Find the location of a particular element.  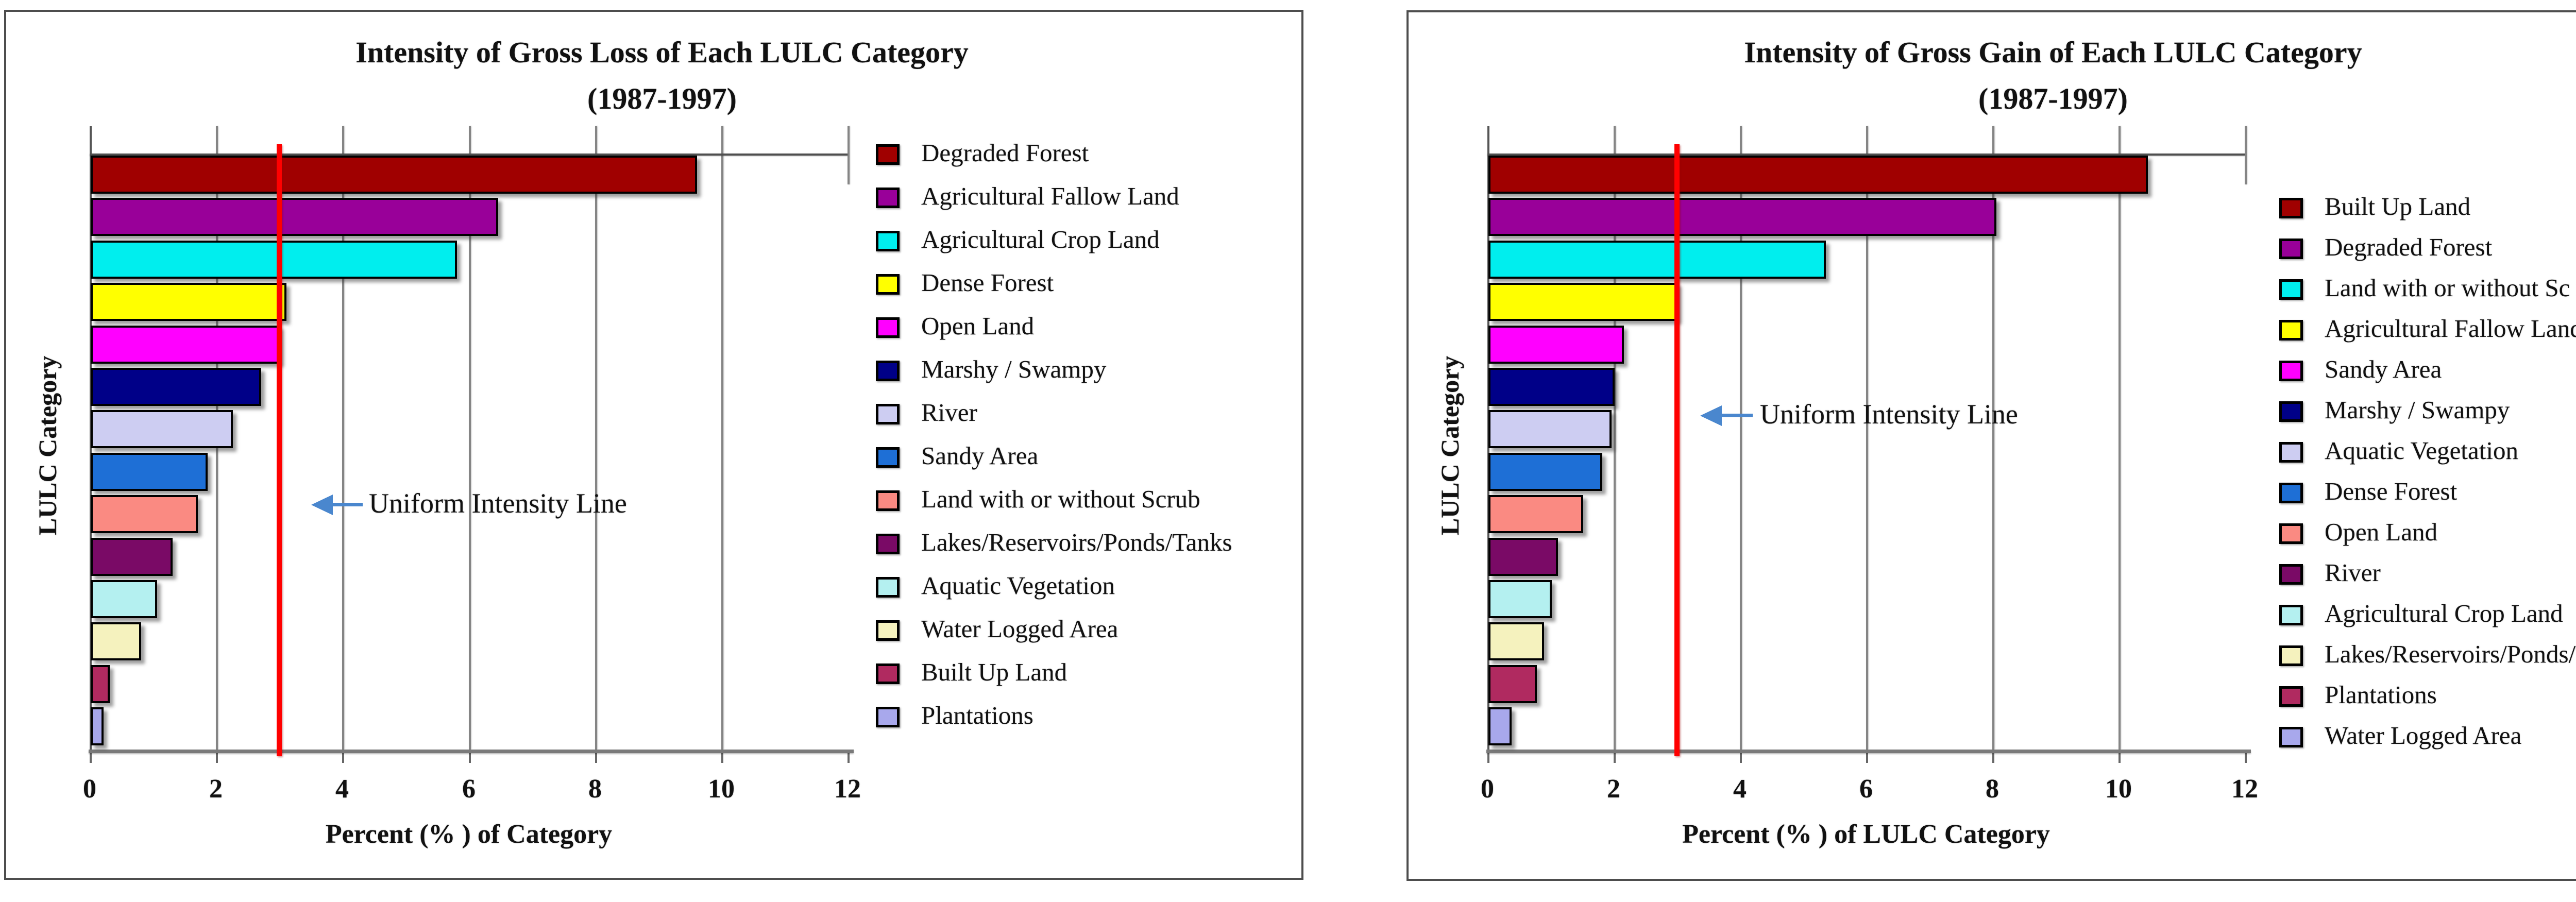

x-tick-label: 8 is located at coordinates (1992, 789).